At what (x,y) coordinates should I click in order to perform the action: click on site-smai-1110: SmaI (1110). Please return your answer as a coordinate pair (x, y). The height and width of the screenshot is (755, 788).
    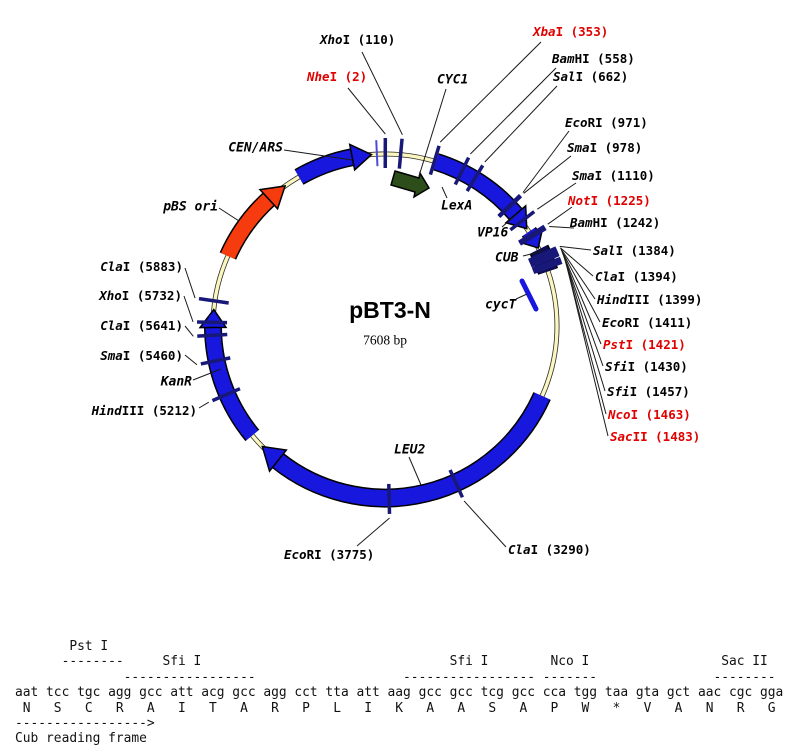
    Looking at the image, I should click on (582, 200).